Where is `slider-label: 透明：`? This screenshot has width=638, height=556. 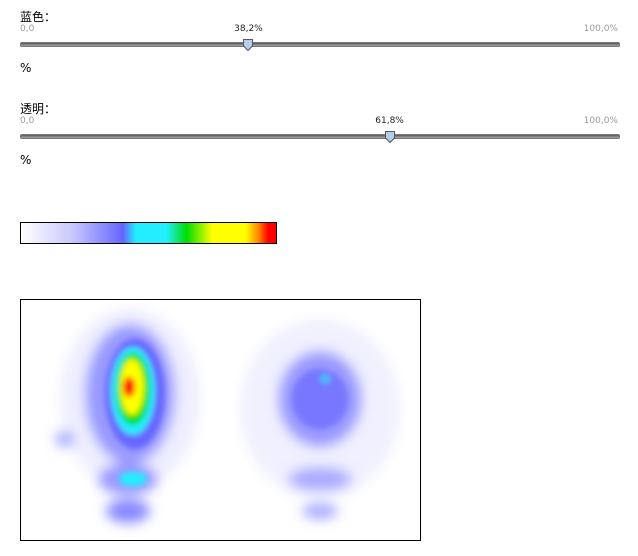 slider-label: 透明： is located at coordinates (38, 109).